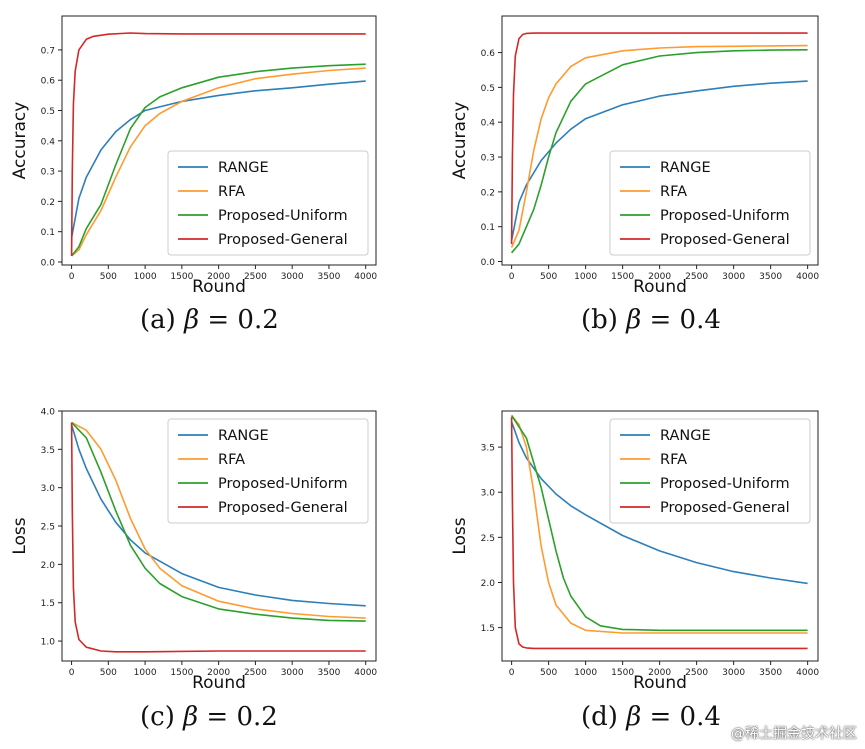 This screenshot has width=865, height=749. Describe the element at coordinates (72, 673) in the screenshot. I see `x-tick-label: 0` at that location.